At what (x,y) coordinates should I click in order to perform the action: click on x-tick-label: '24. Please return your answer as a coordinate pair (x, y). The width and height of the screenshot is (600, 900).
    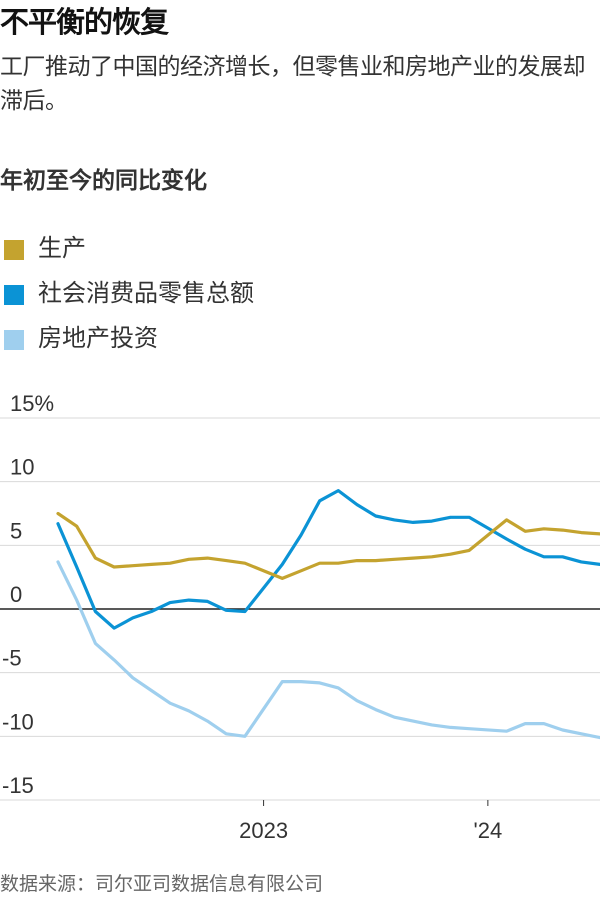
    Looking at the image, I should click on (488, 830).